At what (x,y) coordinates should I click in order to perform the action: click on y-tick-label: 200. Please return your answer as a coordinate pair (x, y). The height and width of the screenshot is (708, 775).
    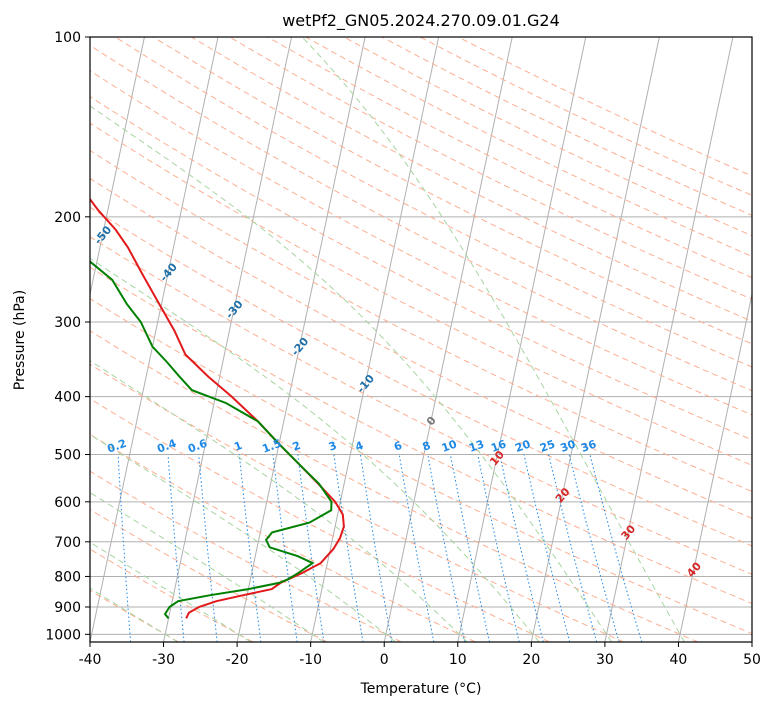
    Looking at the image, I should click on (67, 218).